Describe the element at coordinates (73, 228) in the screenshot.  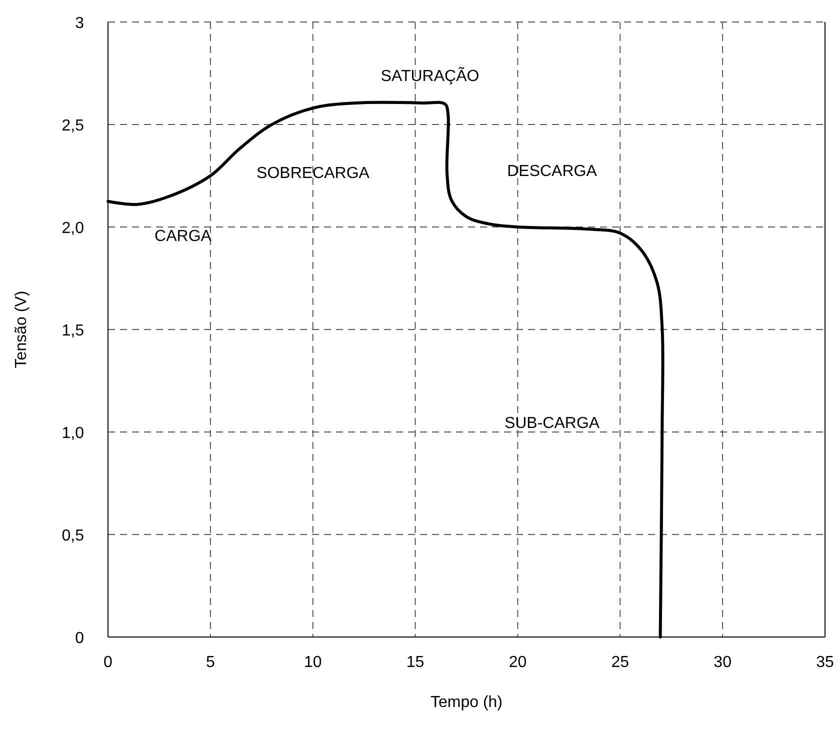
I see `y-tick-label: 2,0` at that location.